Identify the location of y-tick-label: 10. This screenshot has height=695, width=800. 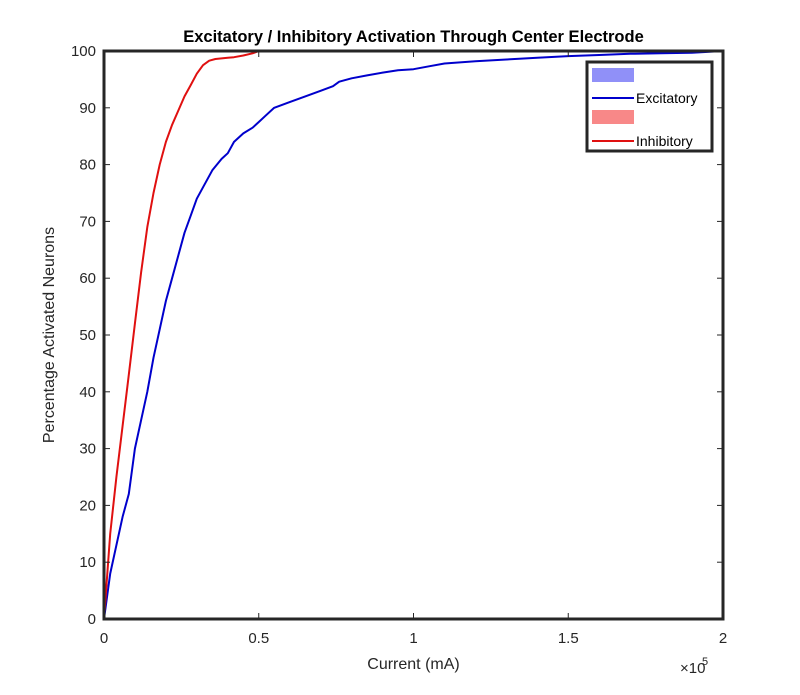
(87, 562).